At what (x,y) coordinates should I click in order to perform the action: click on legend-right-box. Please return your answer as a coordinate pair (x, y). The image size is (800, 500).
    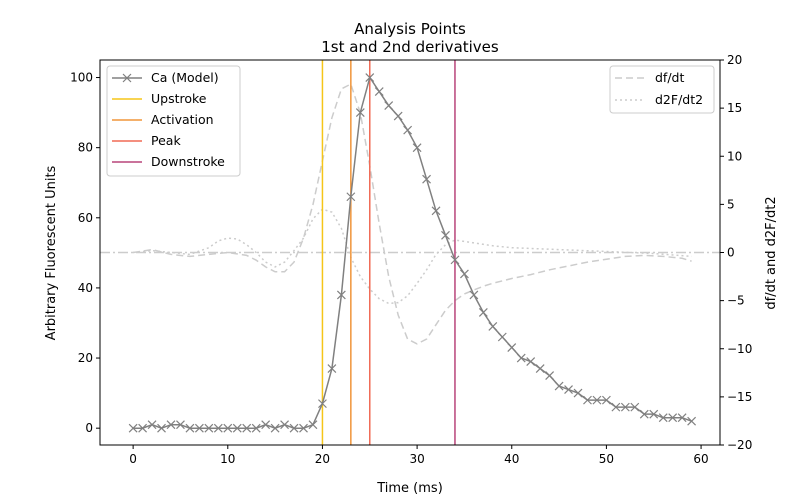
    Looking at the image, I should click on (662, 89).